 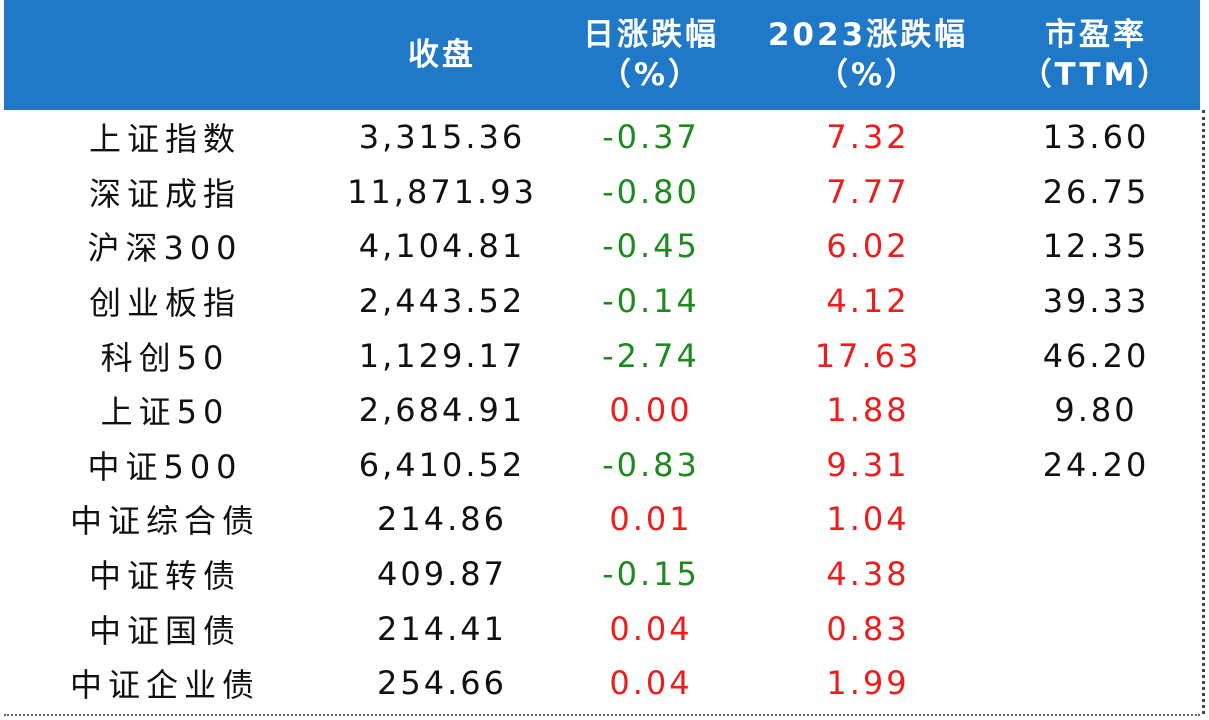 I want to click on close-cell: 4,104.81, so click(x=442, y=246).